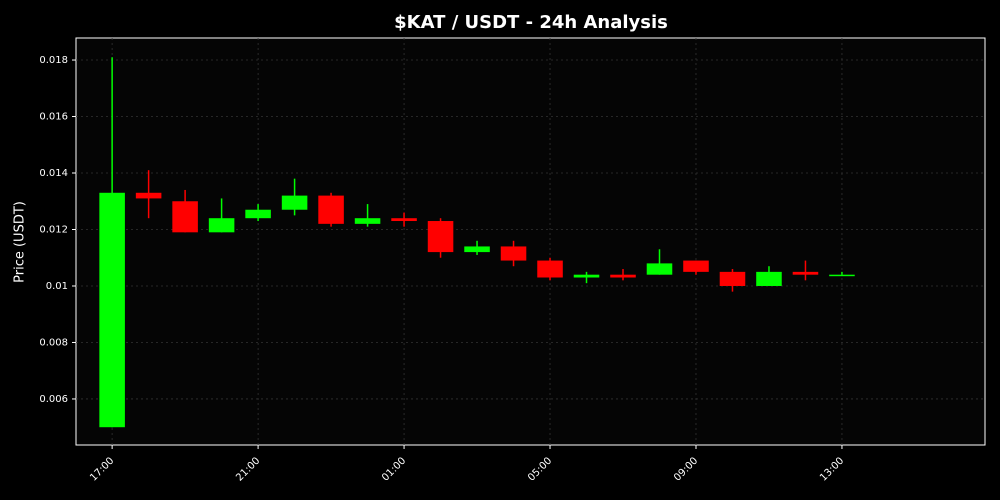  I want to click on x-tick-label: 09:00, so click(686, 469).